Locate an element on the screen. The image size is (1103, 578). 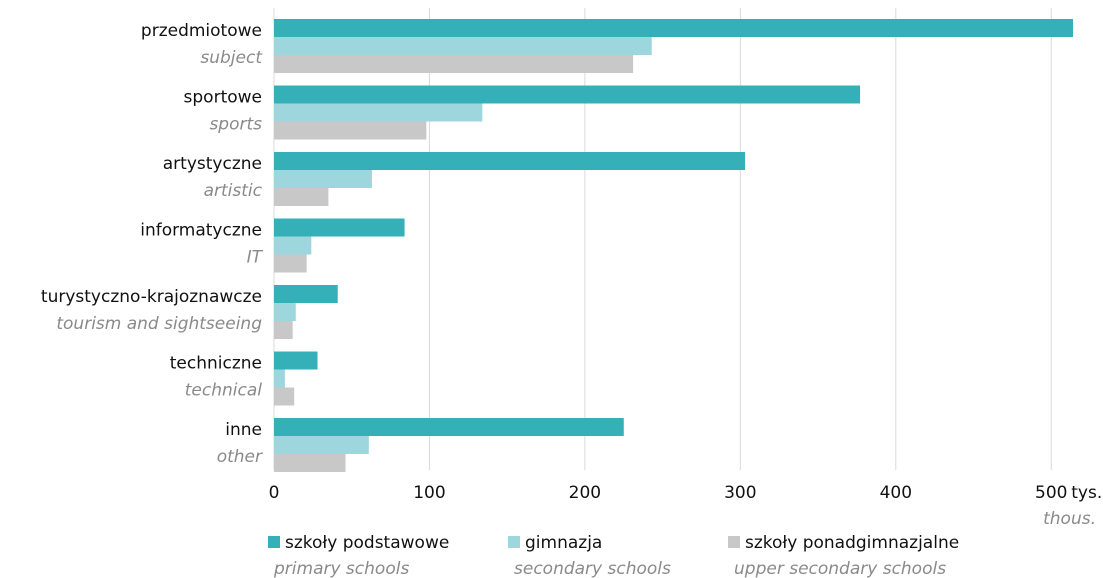
category-label-en: sports is located at coordinates (235, 125).